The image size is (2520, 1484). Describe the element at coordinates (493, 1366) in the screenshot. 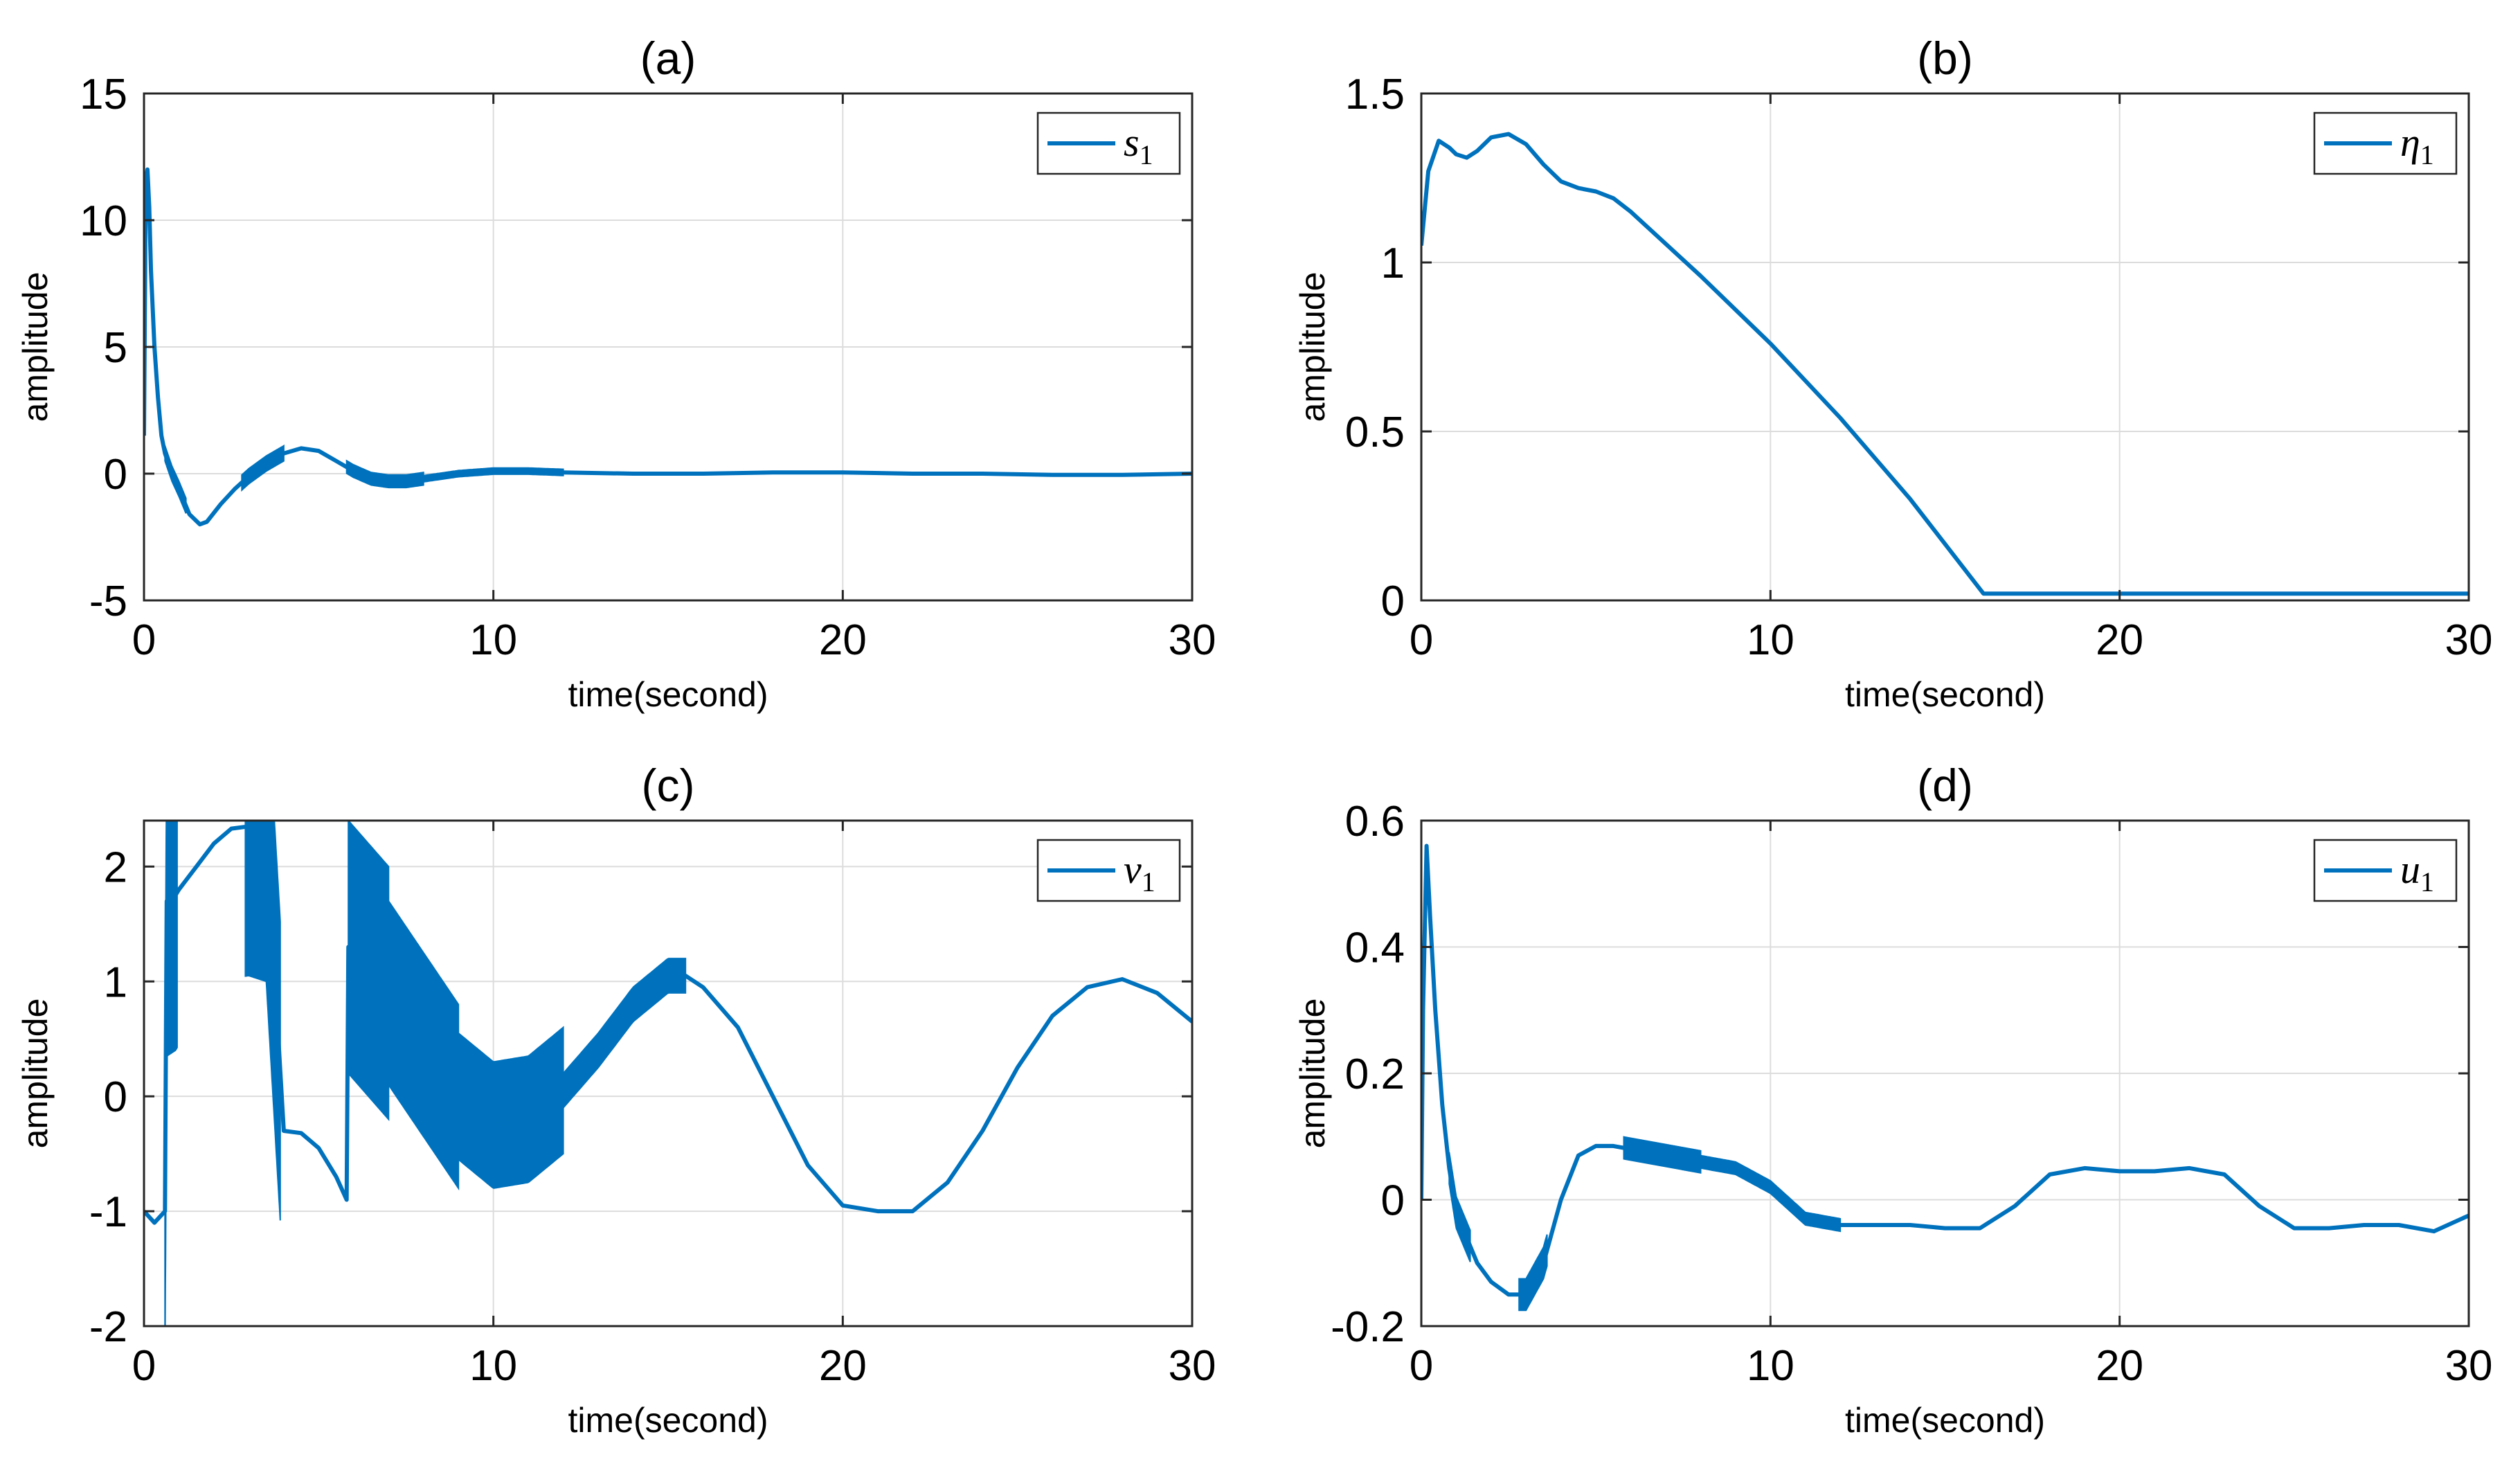

I see `x-tick-label-c-1: 10` at that location.